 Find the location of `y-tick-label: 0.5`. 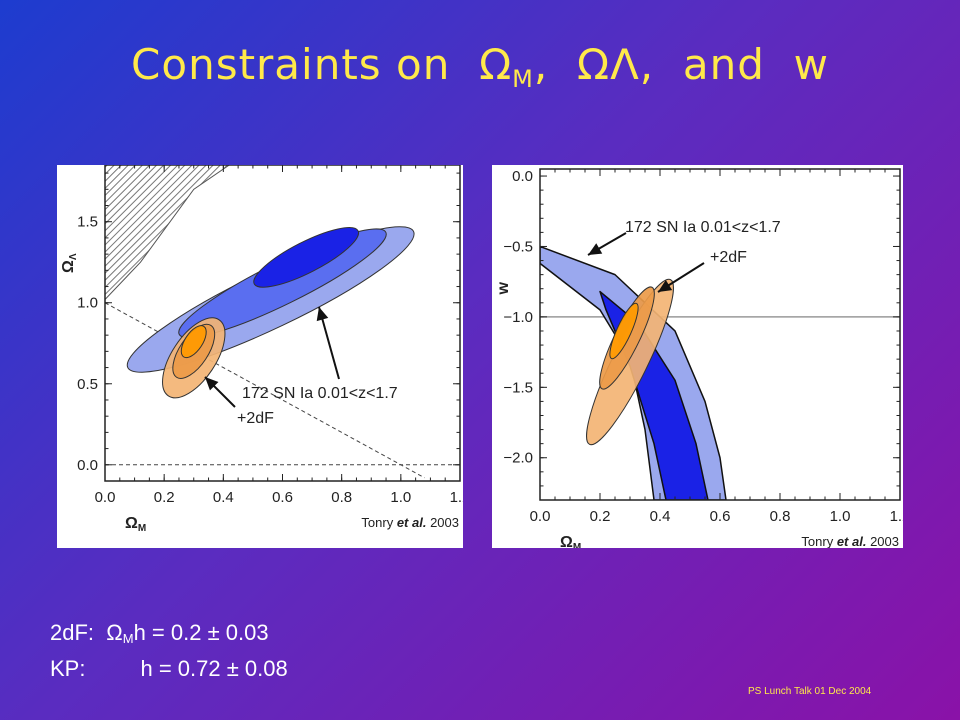

y-tick-label: 0.5 is located at coordinates (87, 384).